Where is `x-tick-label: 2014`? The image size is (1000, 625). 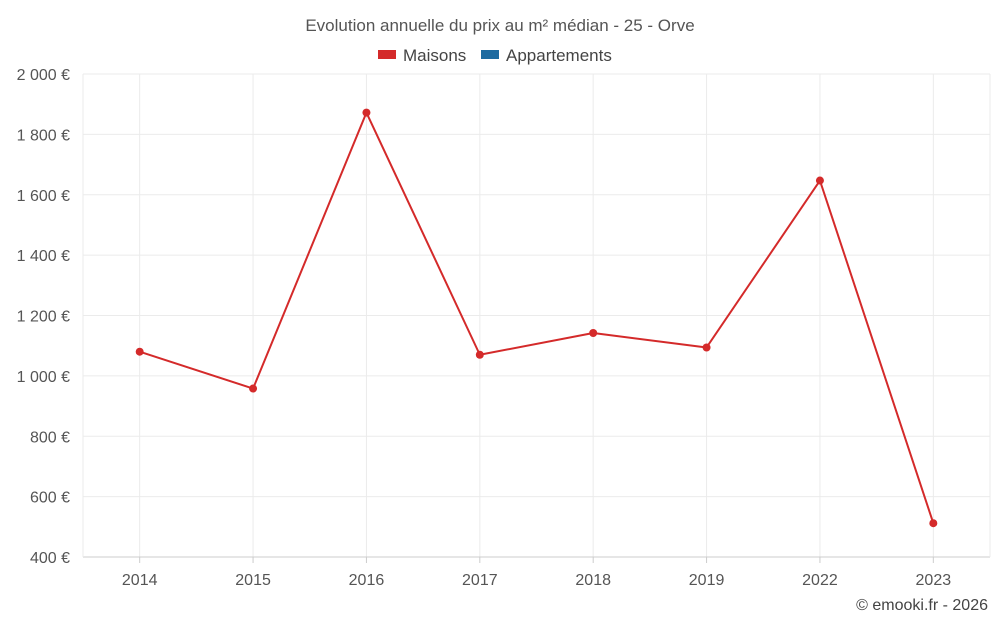
x-tick-label: 2014 is located at coordinates (140, 580).